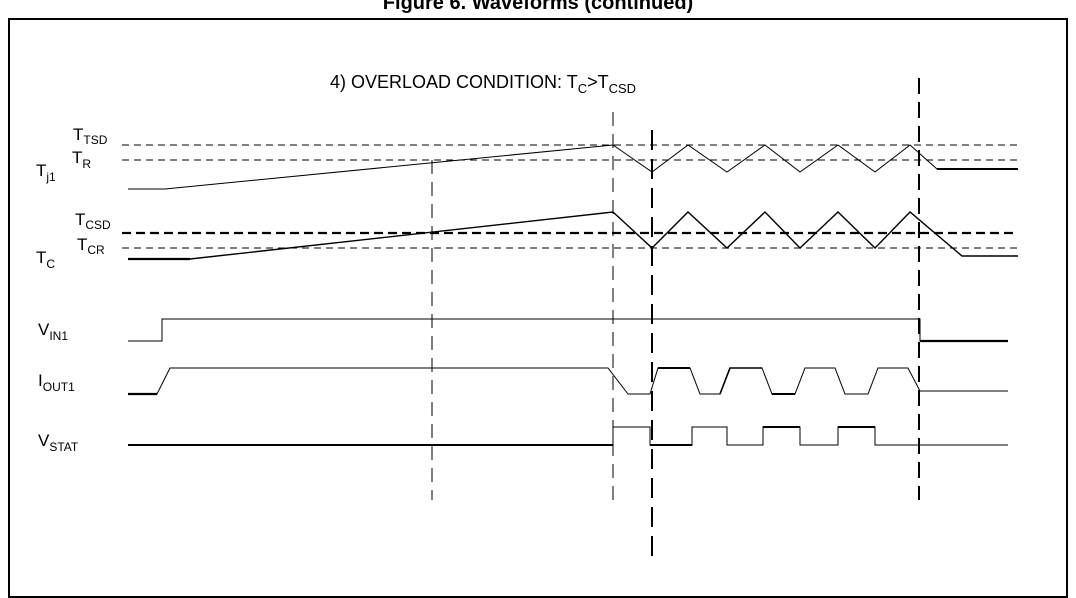 This screenshot has width=1076, height=598. Describe the element at coordinates (568, 330) in the screenshot. I see `vin1-waveform` at that location.